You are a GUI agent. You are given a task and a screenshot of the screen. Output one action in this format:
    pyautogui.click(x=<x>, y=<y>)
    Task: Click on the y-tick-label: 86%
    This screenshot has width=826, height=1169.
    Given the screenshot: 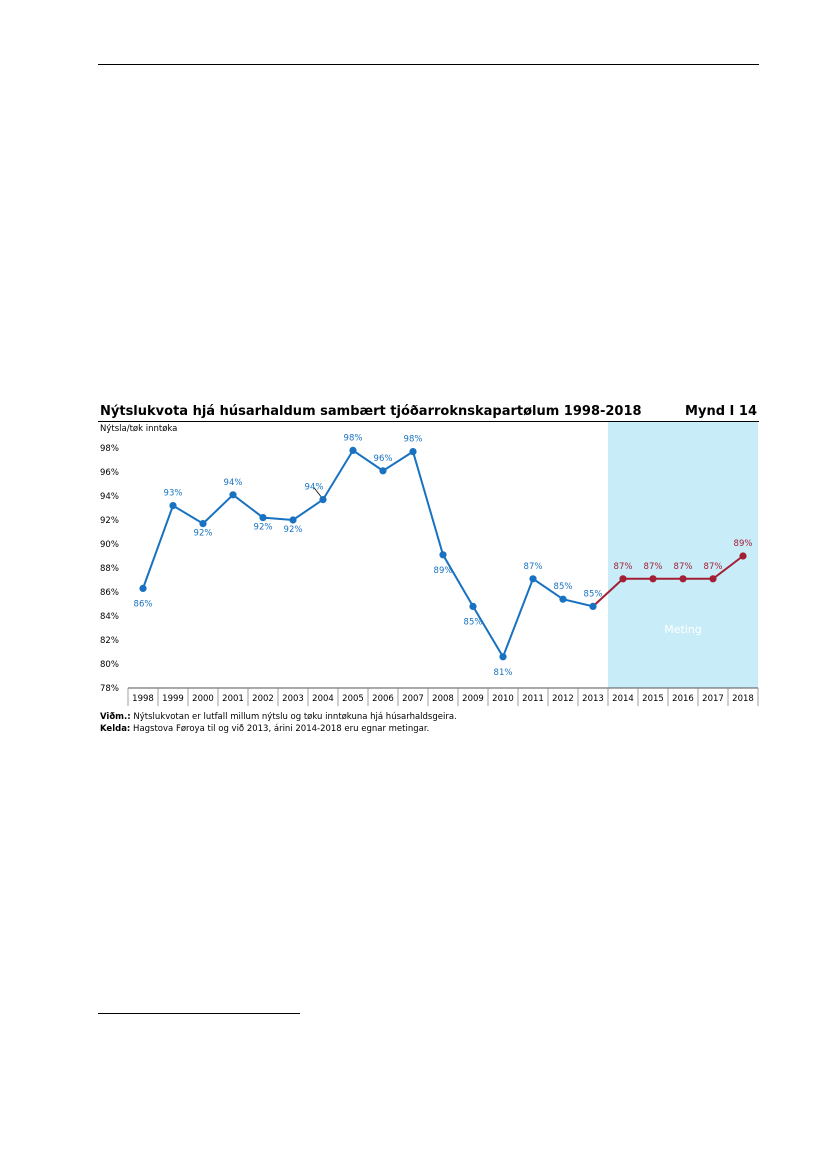 What is the action you would take?
    pyautogui.click(x=109, y=593)
    